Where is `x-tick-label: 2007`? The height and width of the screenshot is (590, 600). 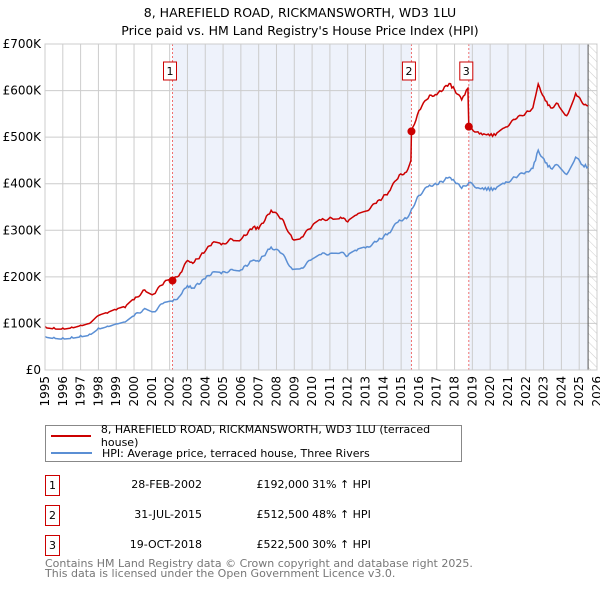 x-tick-label: 2007 is located at coordinates (259, 391).